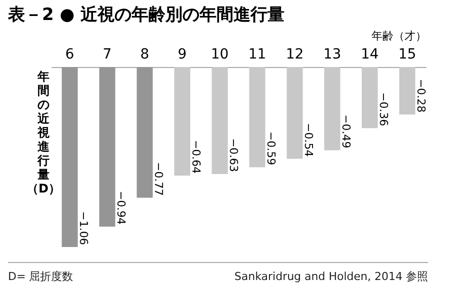 The height and width of the screenshot is (300, 453). I want to click on data-label: −0.94, so click(121, 207).